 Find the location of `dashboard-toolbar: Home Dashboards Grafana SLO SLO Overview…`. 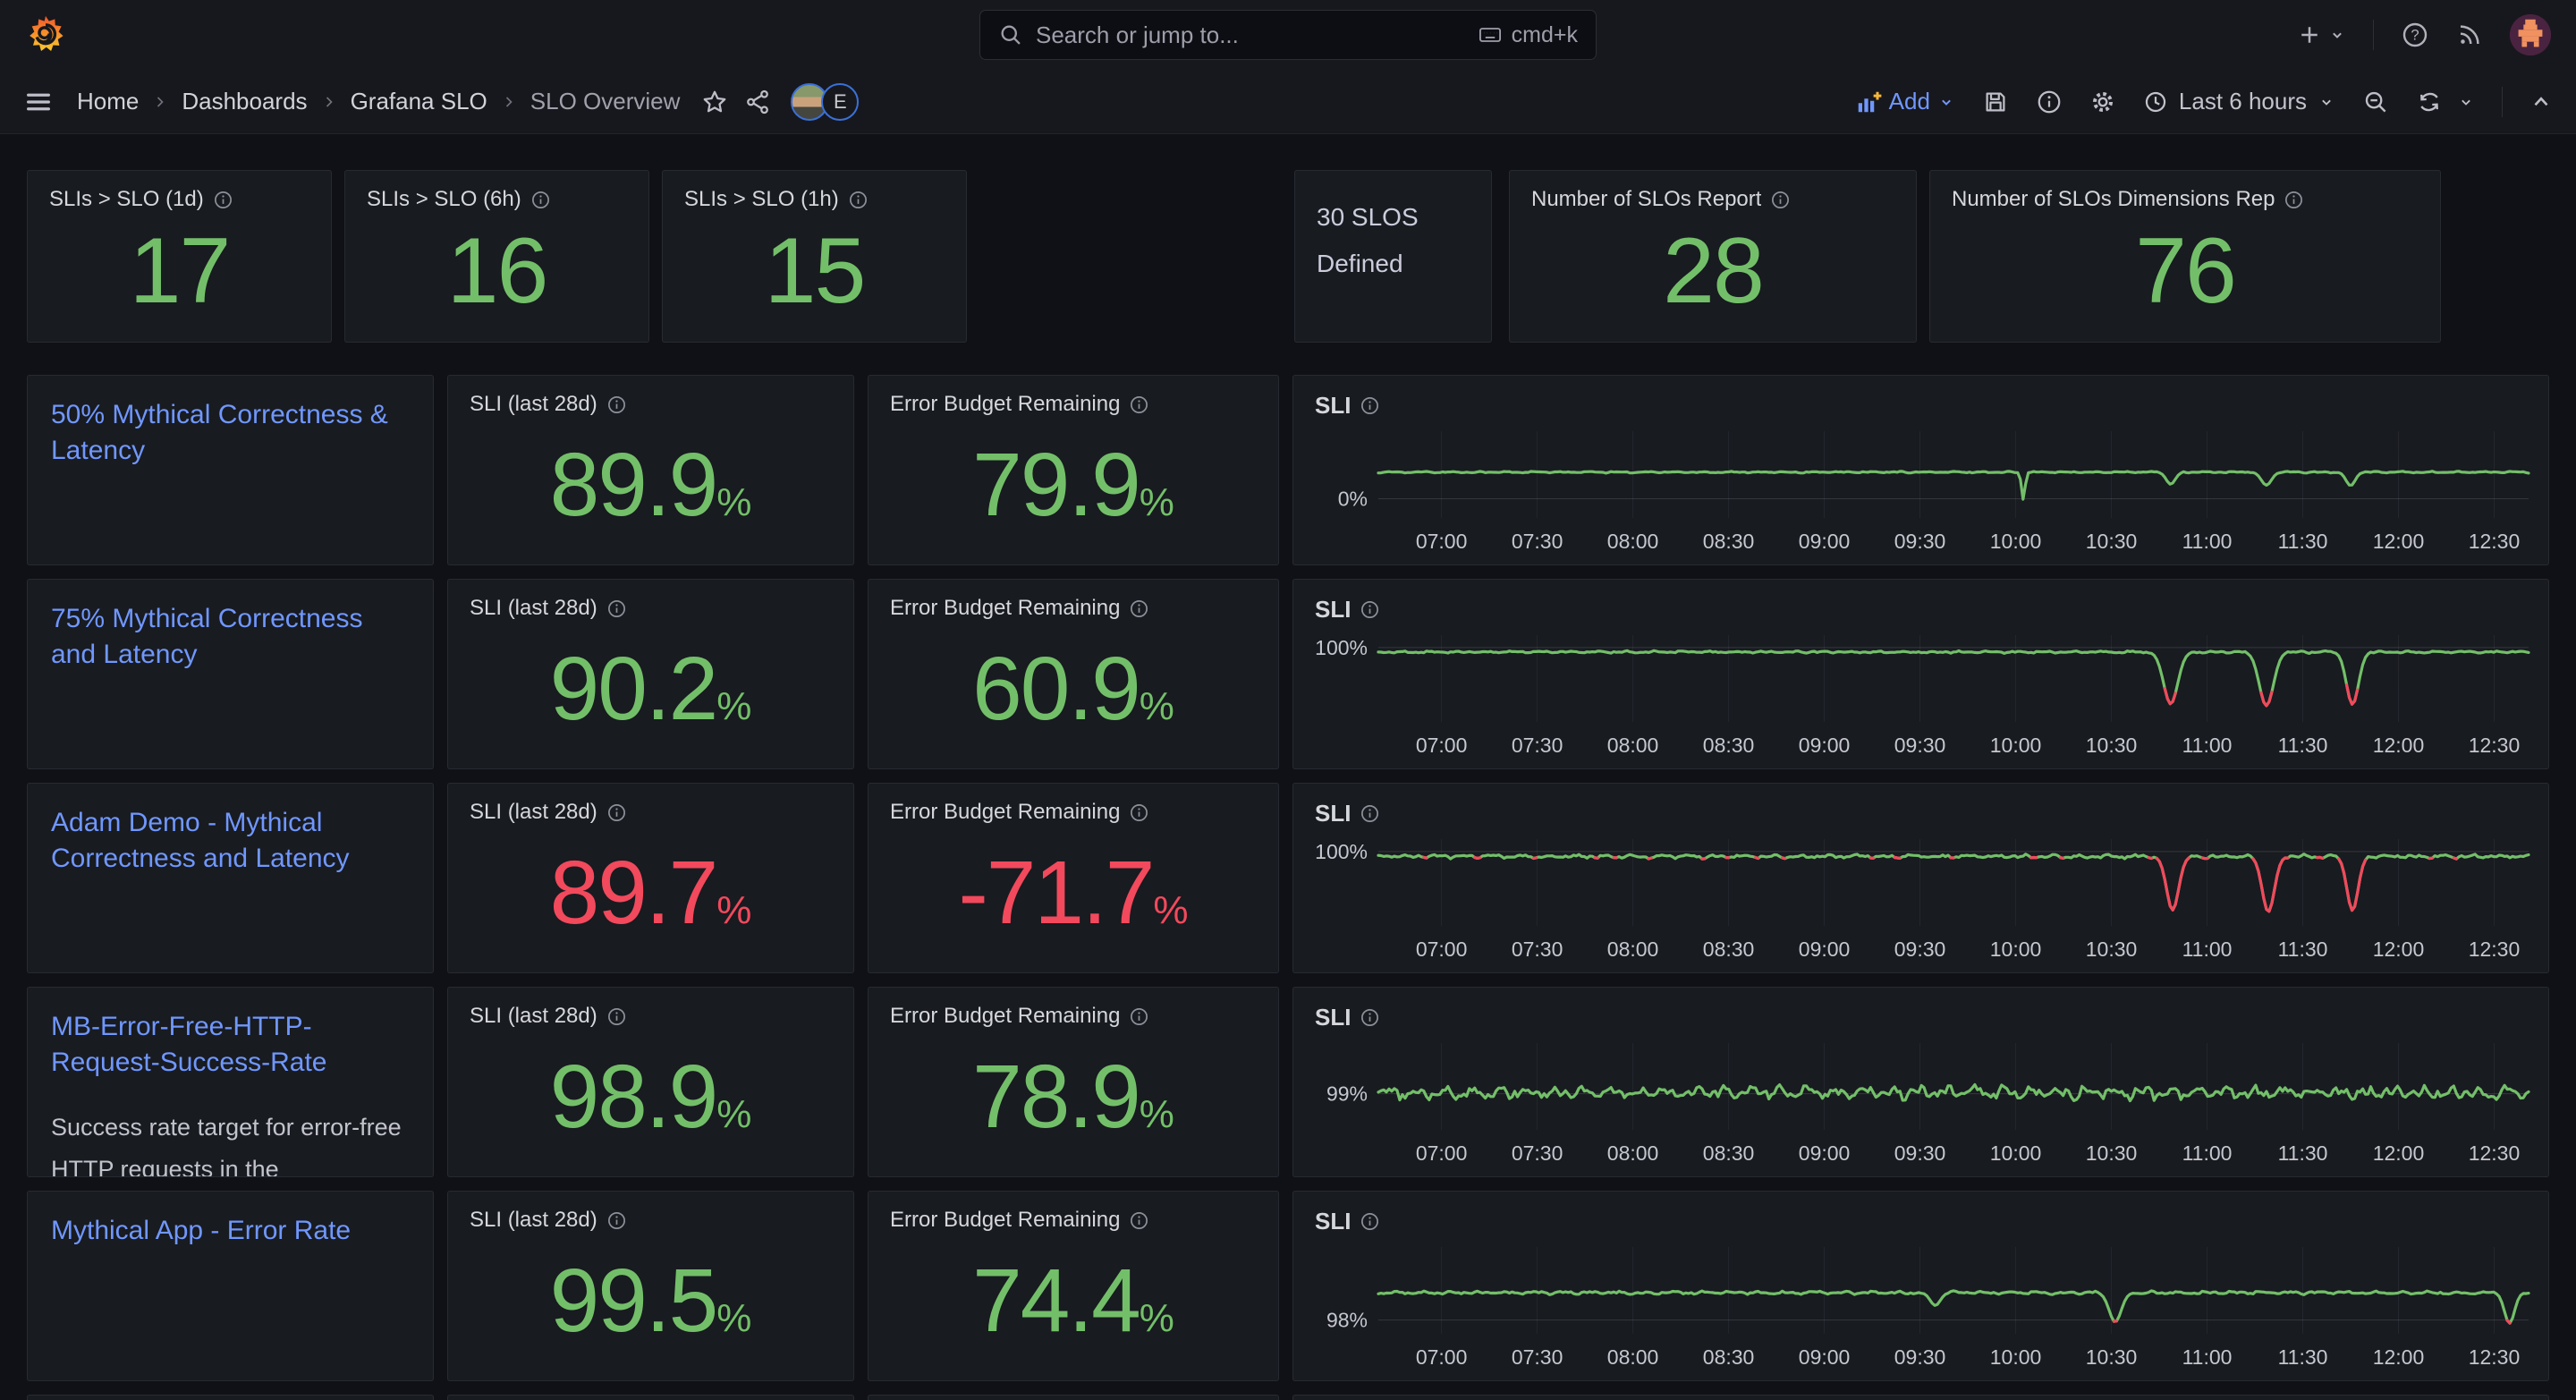

dashboard-toolbar: Home Dashboards Grafana SLO SLO Overview… is located at coordinates (1288, 102).